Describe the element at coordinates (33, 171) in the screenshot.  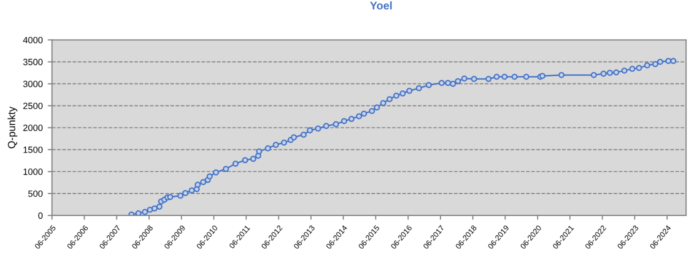
I see `y-tick-label: 1000` at that location.